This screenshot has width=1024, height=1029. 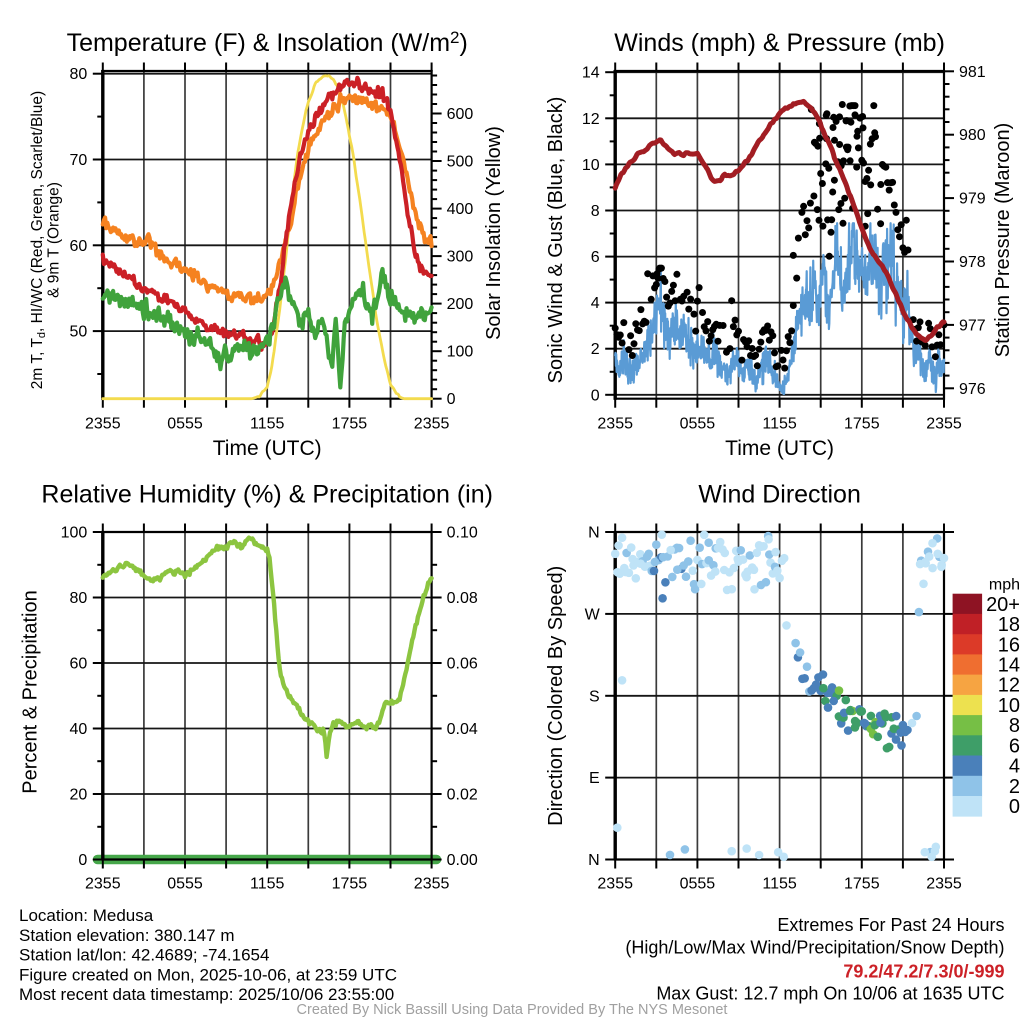 What do you see at coordinates (144, 955) in the screenshot?
I see `svg-text:Station lat/lon: 42.4689; -74.: Station lat/lon: 42.4689; -74.1654` at bounding box center [144, 955].